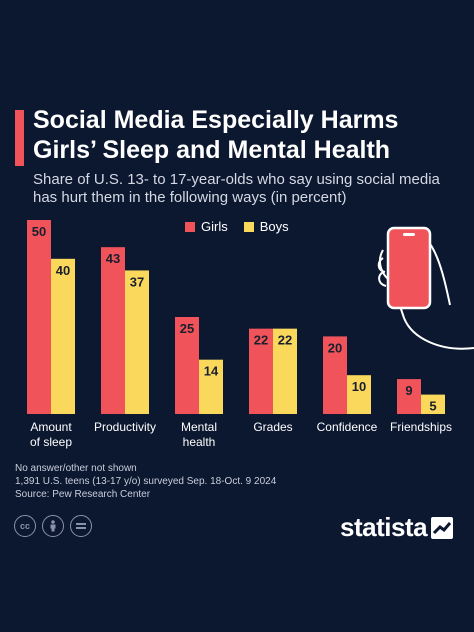 The width and height of the screenshot is (474, 632). Describe the element at coordinates (421, 427) in the screenshot. I see `category-label: Friendships` at that location.